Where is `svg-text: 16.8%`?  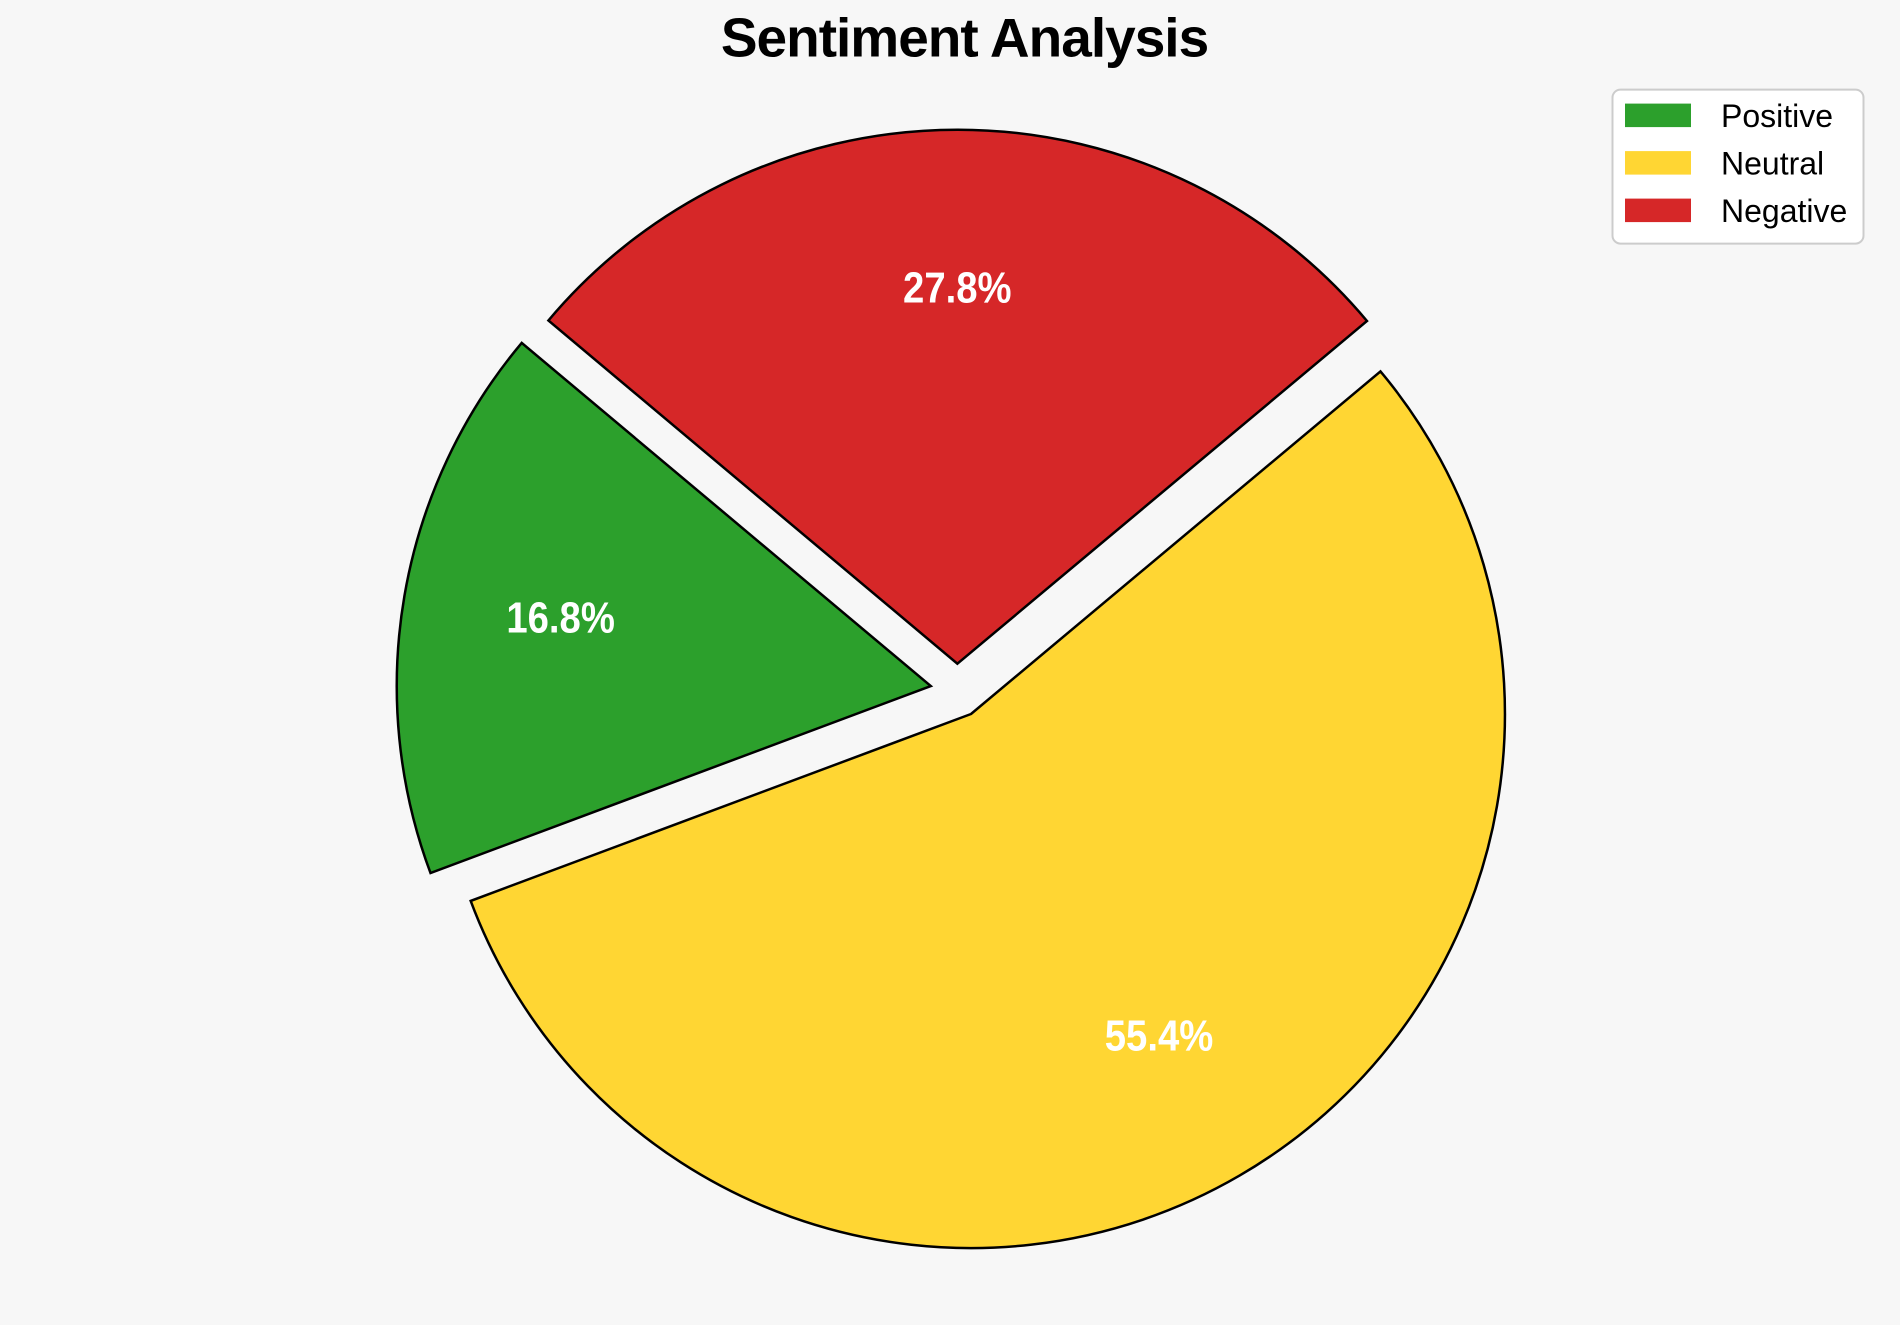 svg-text: 16.8% is located at coordinates (560, 617).